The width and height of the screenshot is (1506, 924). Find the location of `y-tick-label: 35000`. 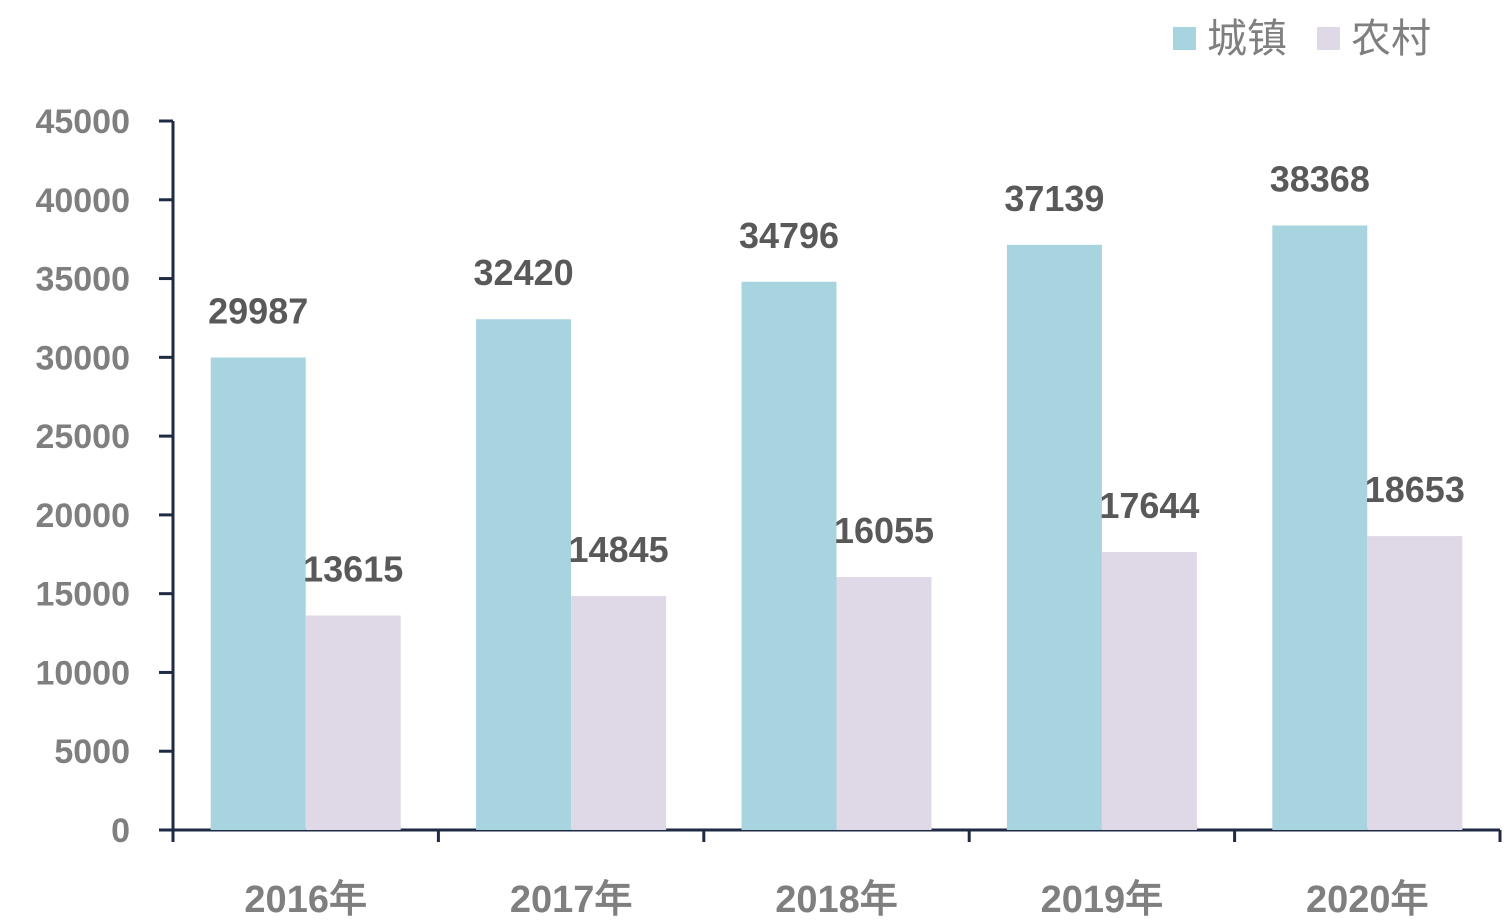

y-tick-label: 35000 is located at coordinates (82, 280).